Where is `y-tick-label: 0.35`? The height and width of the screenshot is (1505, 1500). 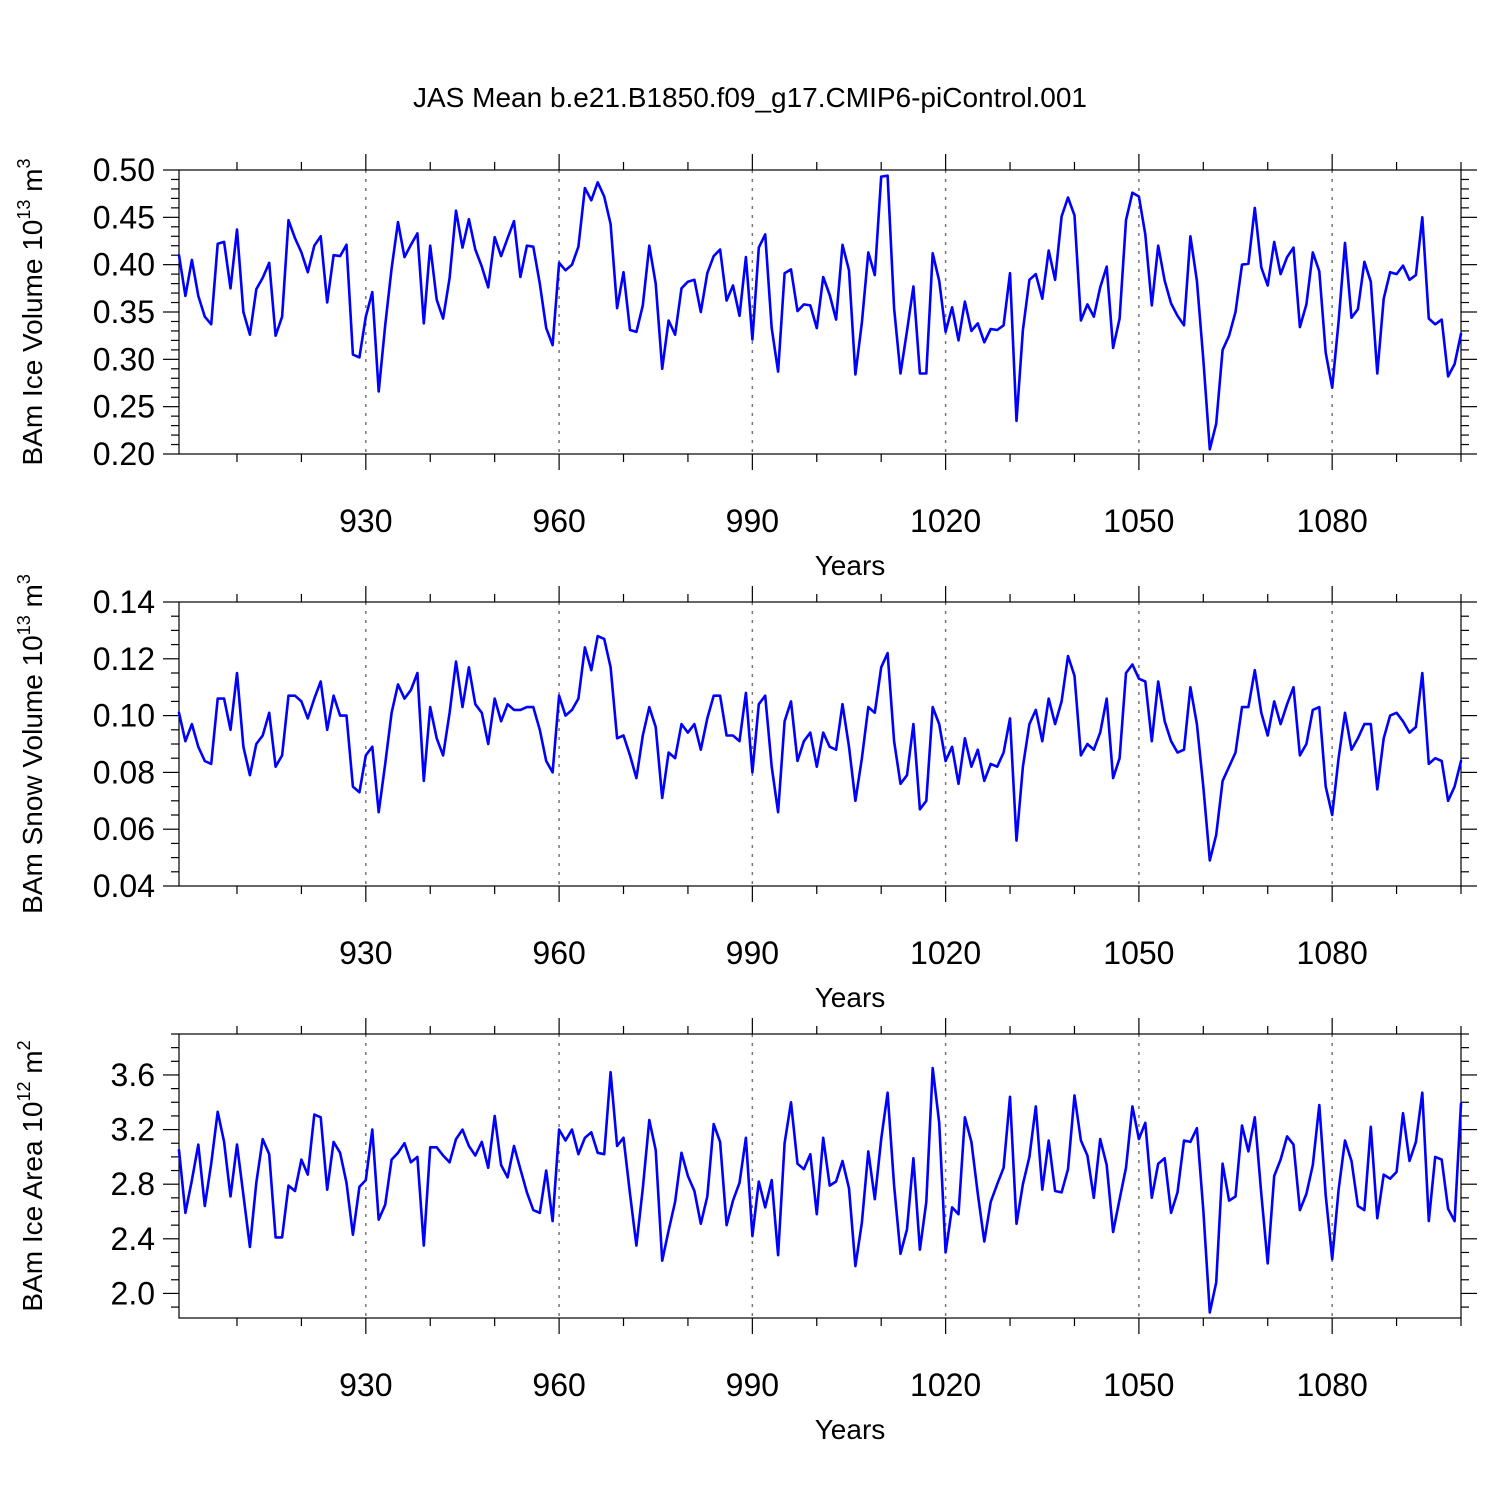
y-tick-label: 0.35 is located at coordinates (124, 312).